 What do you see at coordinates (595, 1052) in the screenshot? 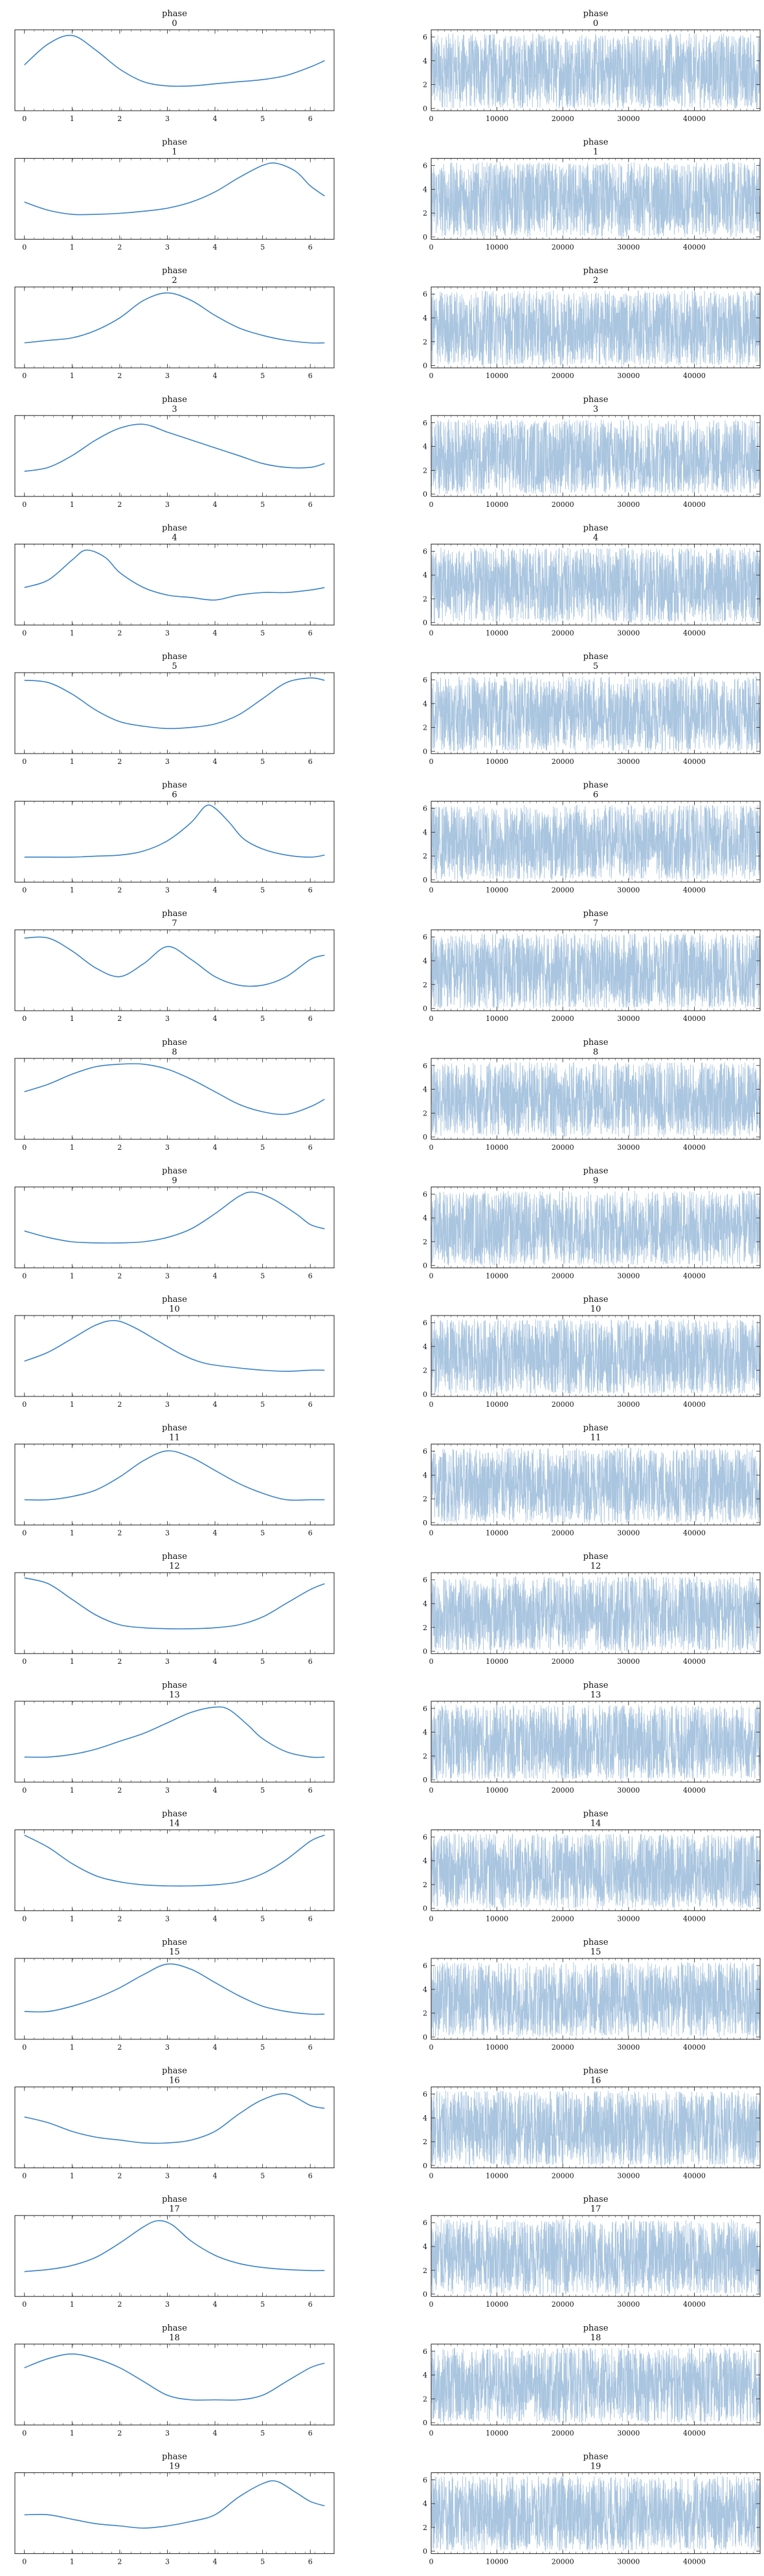
I see `panel-title-index: 8` at bounding box center [595, 1052].